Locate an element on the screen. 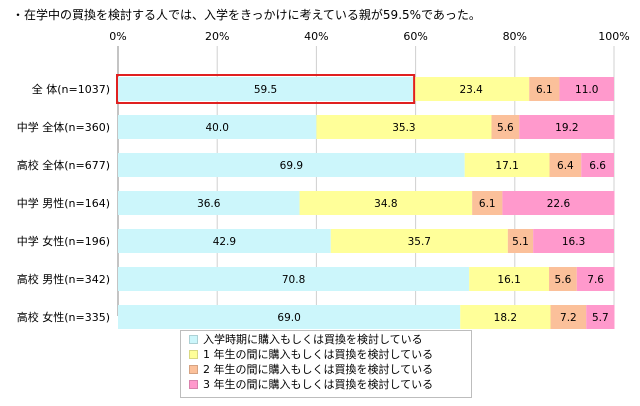 This screenshot has height=406, width=640. x-tick-label: 80% is located at coordinates (515, 36).